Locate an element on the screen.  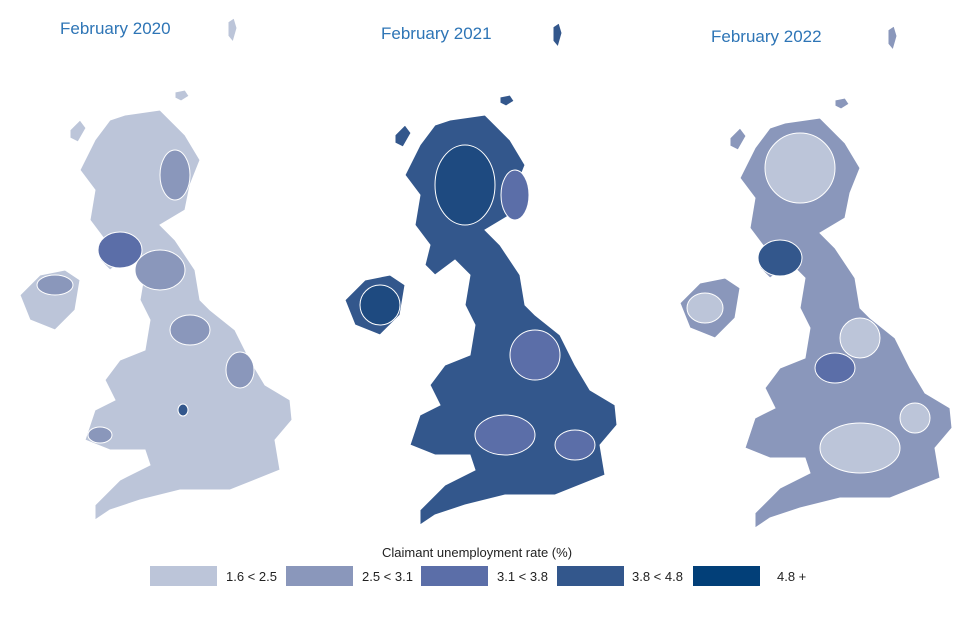
legend-label-4: 3.8 < 4.8 is located at coordinates (657, 576).